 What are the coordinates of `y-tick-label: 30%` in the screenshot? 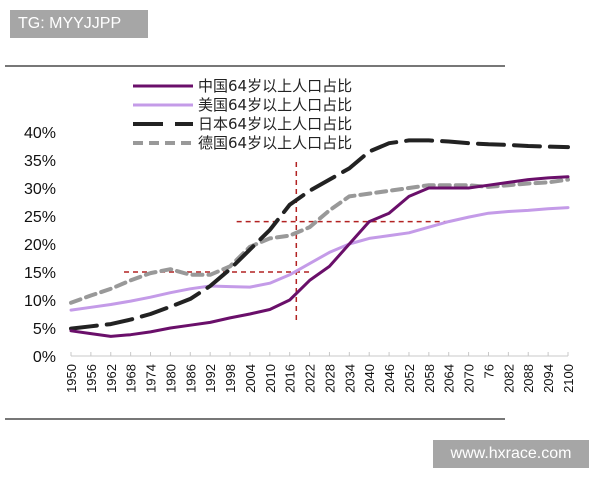 It's located at (40, 189).